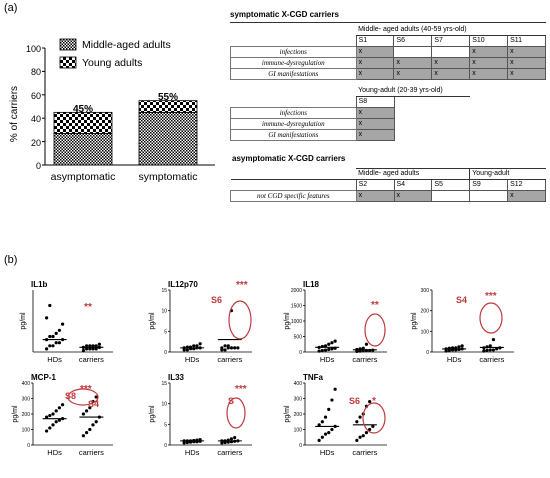  Describe the element at coordinates (83, 177) in the screenshot. I see `bar-category-label-asymptomatic: asymptomatic` at that location.